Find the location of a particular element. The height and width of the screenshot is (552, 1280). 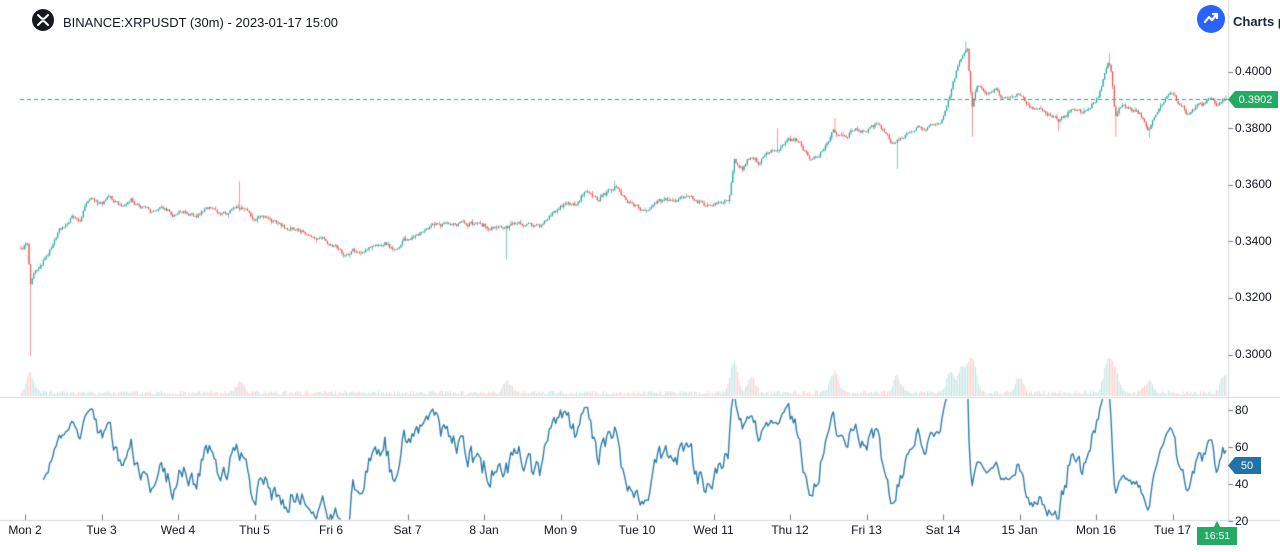

rsi-value: 50 is located at coordinates (1247, 465).